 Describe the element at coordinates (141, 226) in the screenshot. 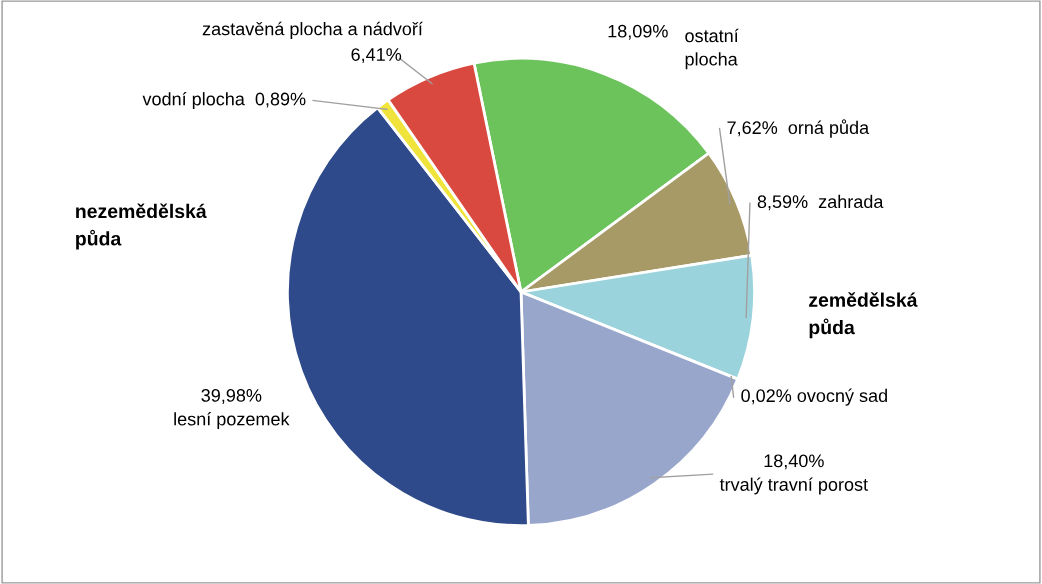

I see `text: nezemědělská půda` at that location.